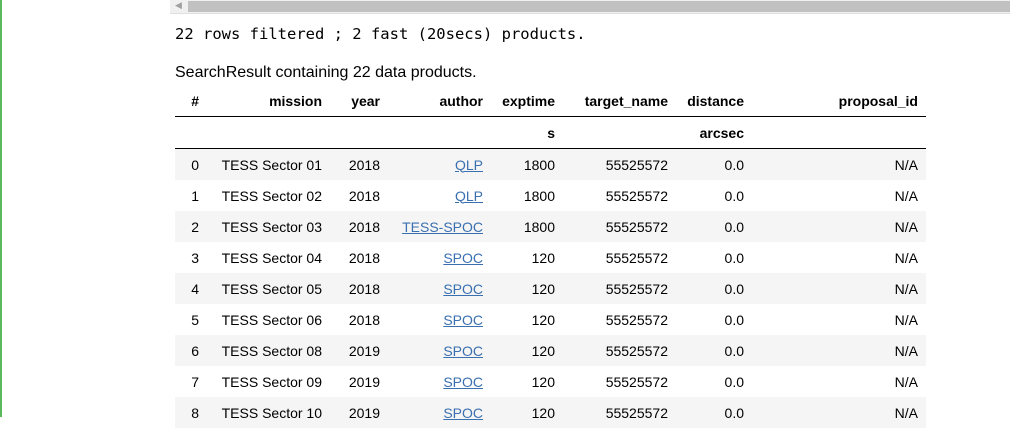 The image size is (1010, 428). I want to click on column-header: target_name, so click(619, 101).